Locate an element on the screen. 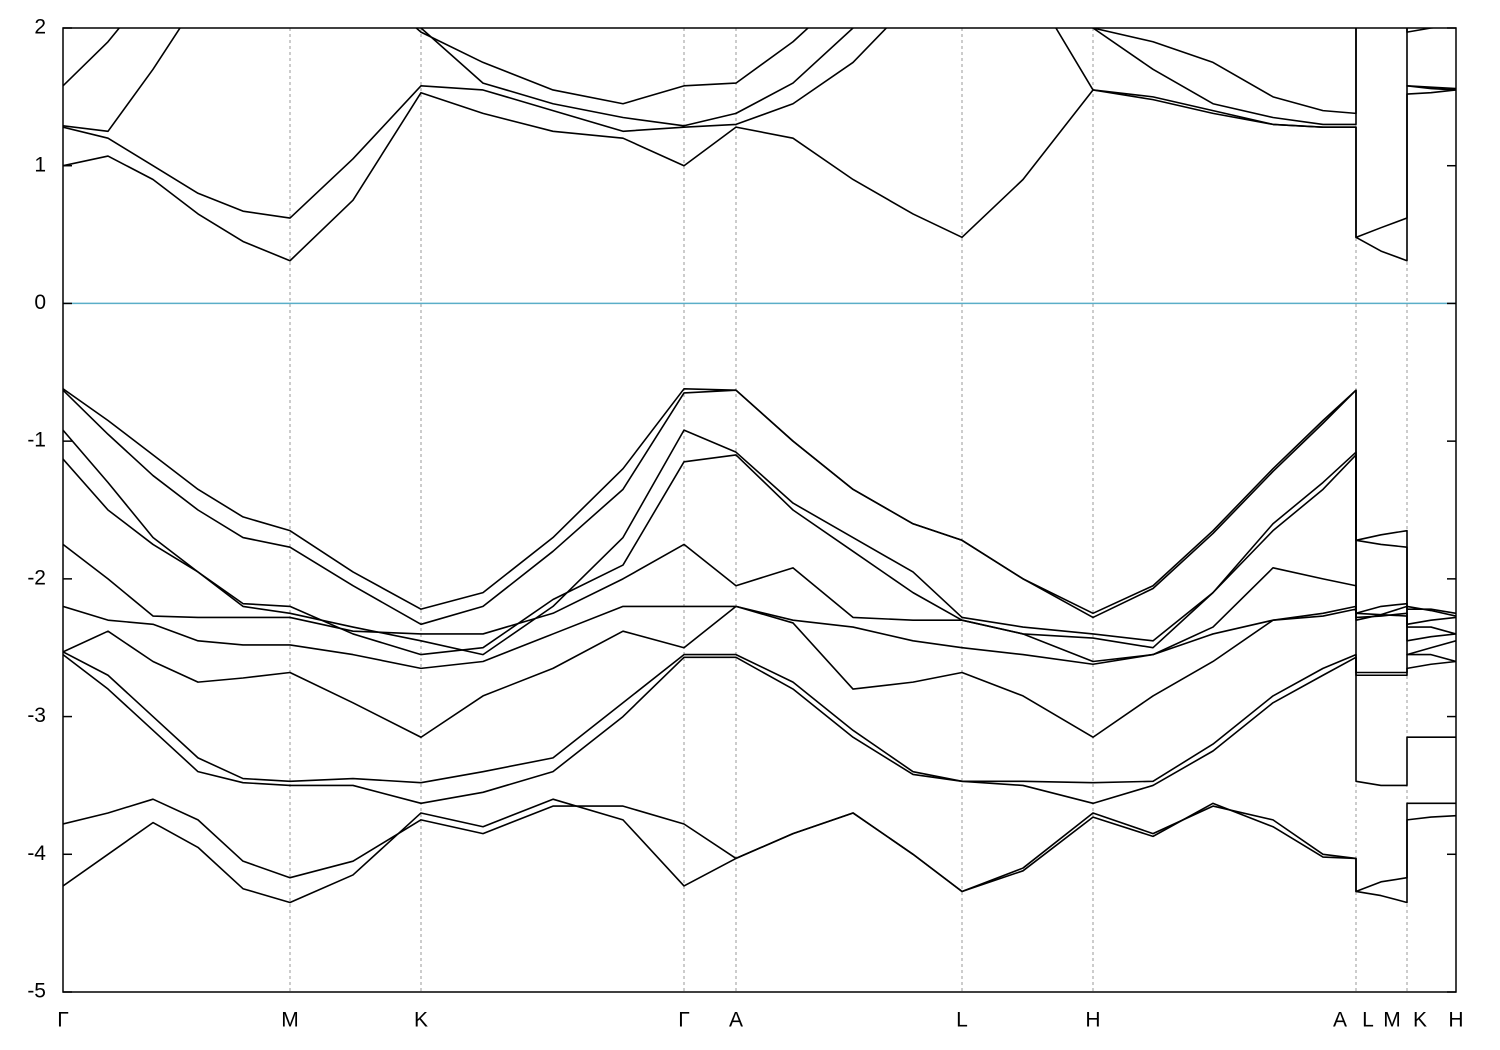 The height and width of the screenshot is (1050, 1500). y-tick-label: 0 is located at coordinates (40, 302).